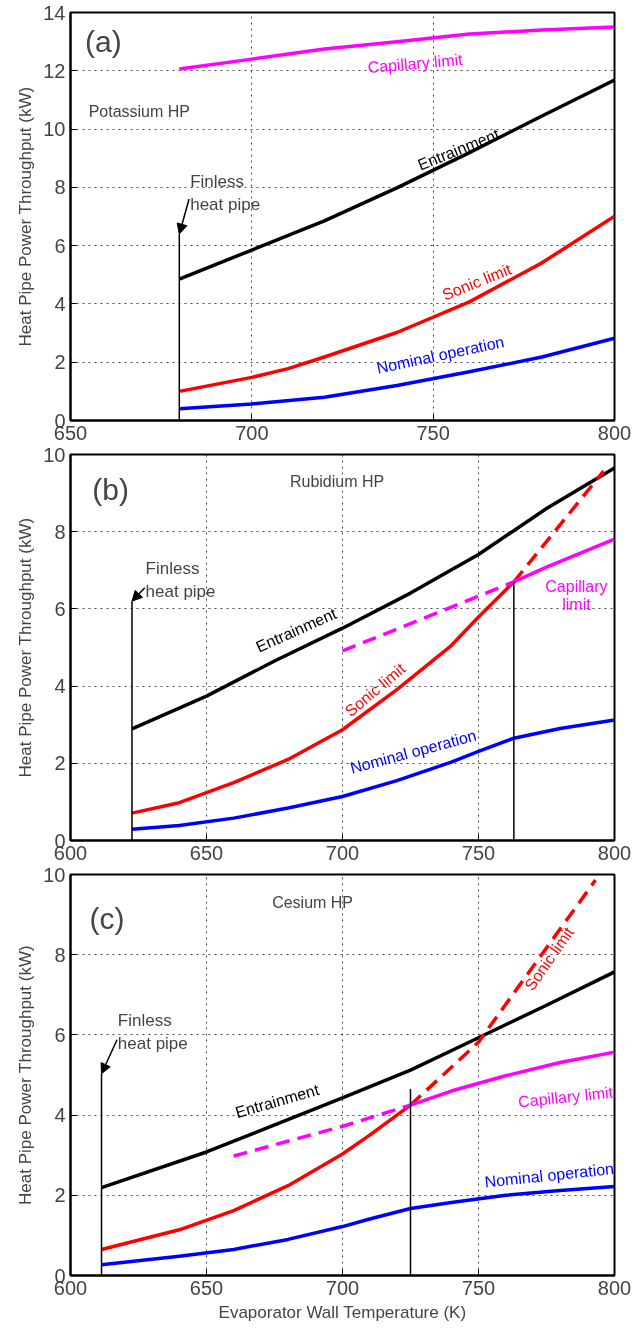 Image resolution: width=639 pixels, height=1330 pixels. Describe the element at coordinates (342, 1312) in the screenshot. I see `x-axis-title: Evaporator Wall Temperature (K)` at that location.